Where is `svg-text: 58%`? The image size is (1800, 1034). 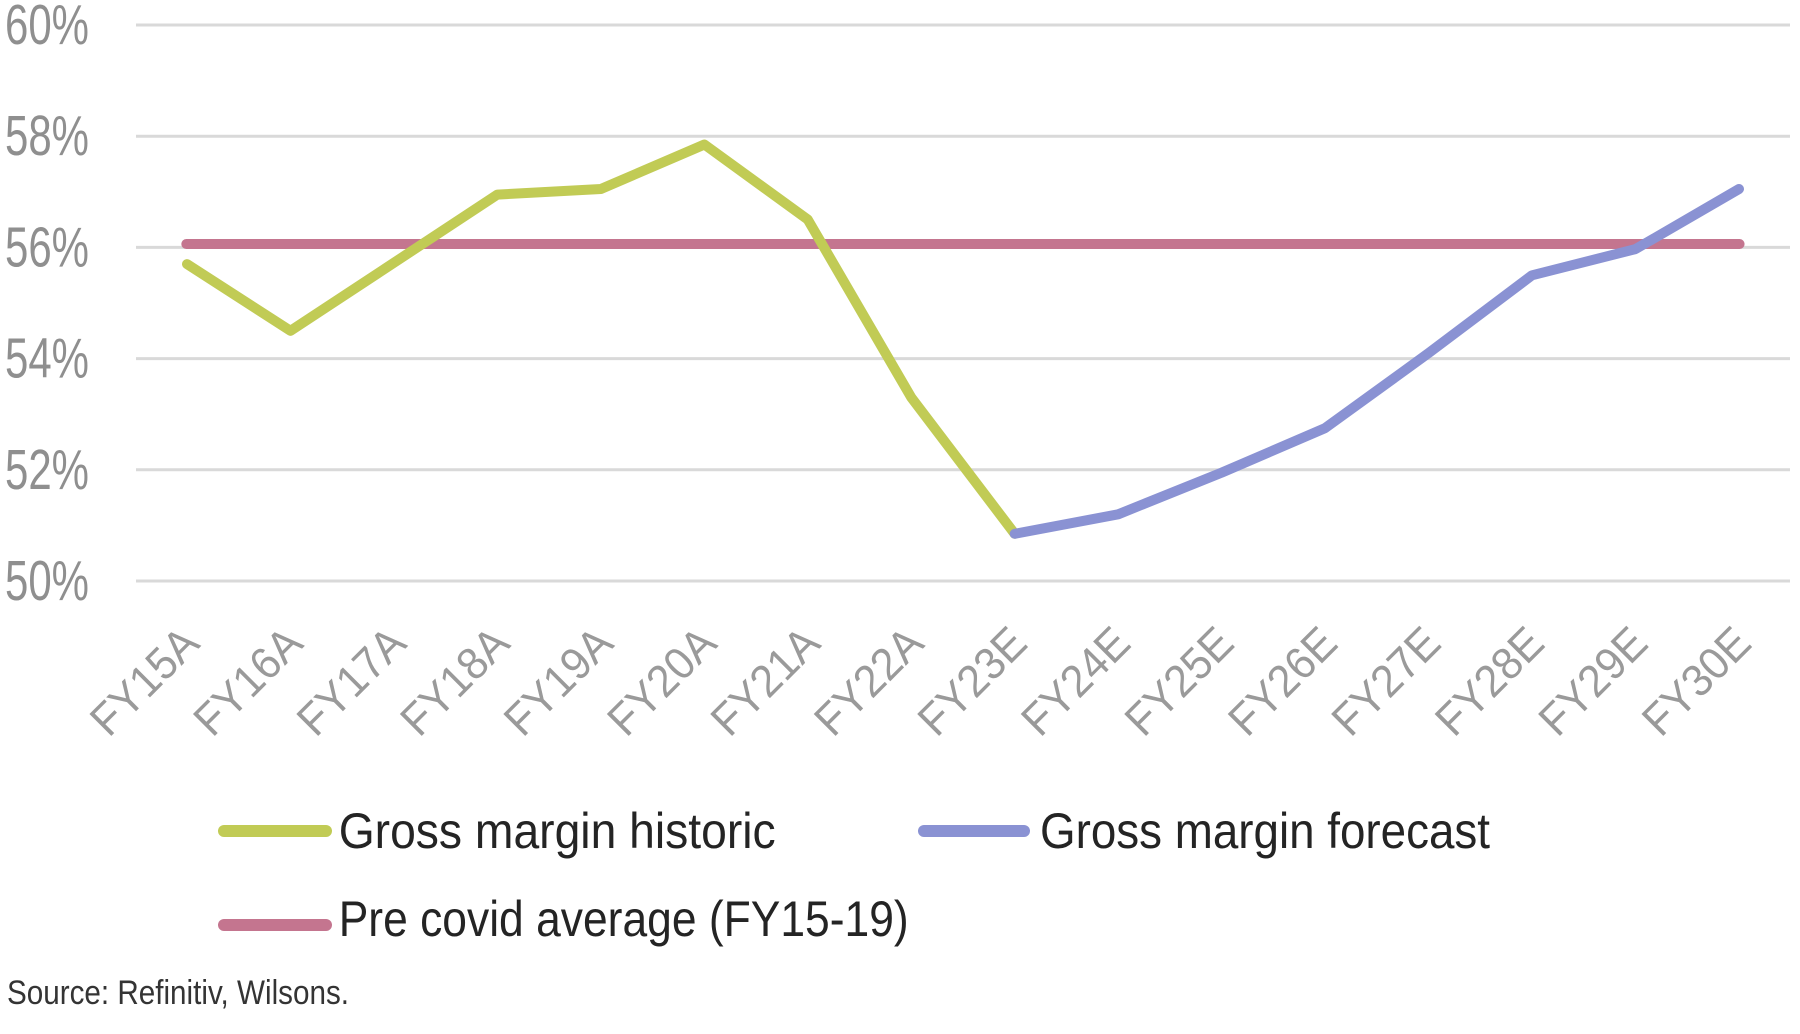
svg-text: 58% is located at coordinates (47, 136).